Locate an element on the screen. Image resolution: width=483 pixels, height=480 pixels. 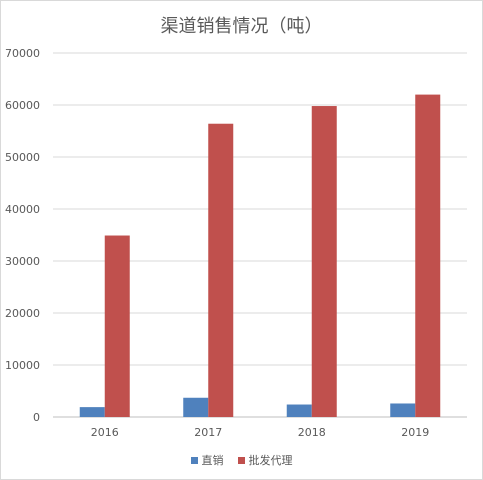
legend-swatch-wholesale is located at coordinates (241, 460).